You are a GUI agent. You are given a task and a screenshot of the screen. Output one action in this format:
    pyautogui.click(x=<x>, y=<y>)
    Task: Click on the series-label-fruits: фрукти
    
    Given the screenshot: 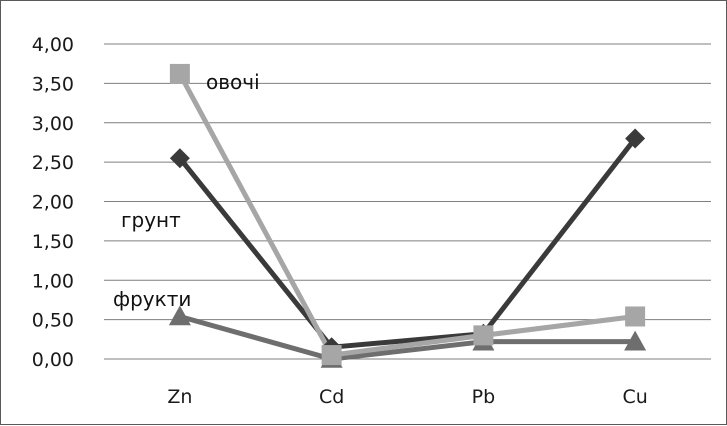 What is the action you would take?
    pyautogui.click(x=152, y=299)
    